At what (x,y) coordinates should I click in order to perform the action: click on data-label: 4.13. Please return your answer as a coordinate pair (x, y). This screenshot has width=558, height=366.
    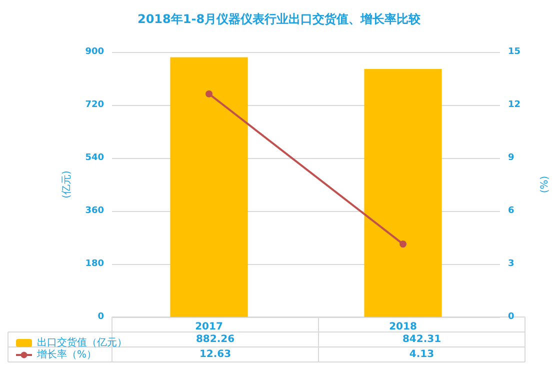
    Looking at the image, I should click on (421, 354).